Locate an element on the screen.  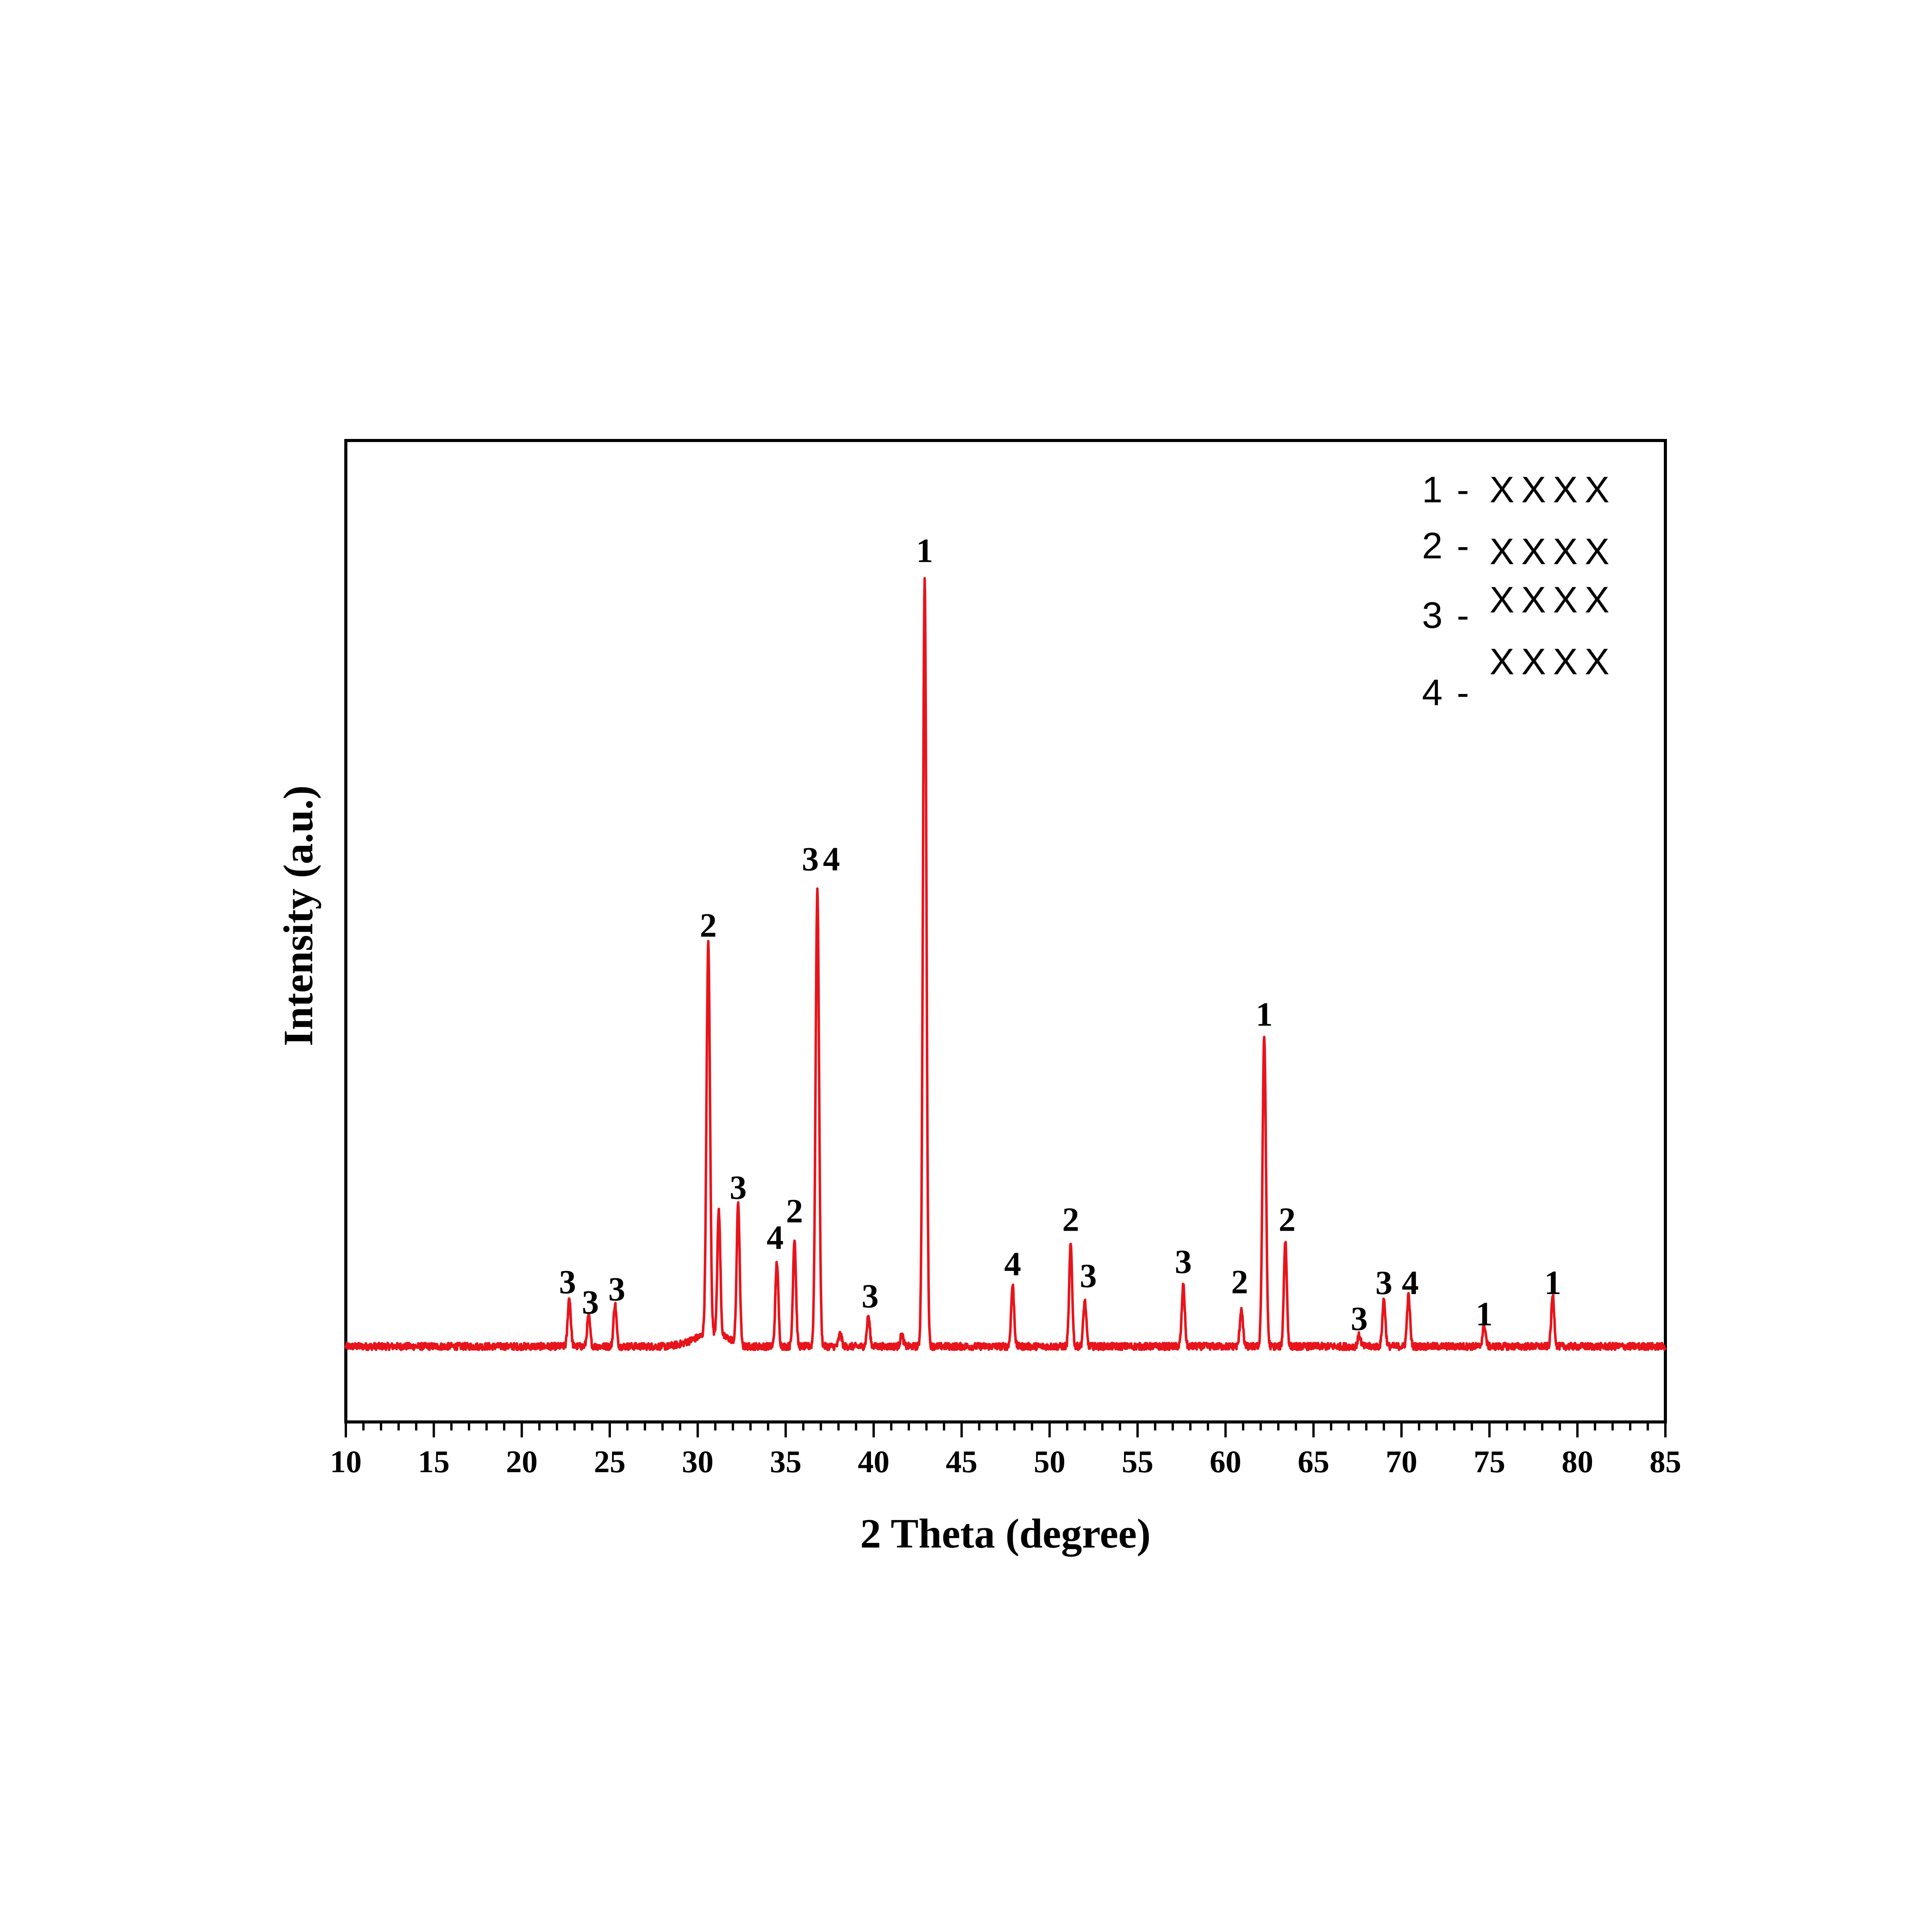
x-tick-label: 10 is located at coordinates (346, 1461).